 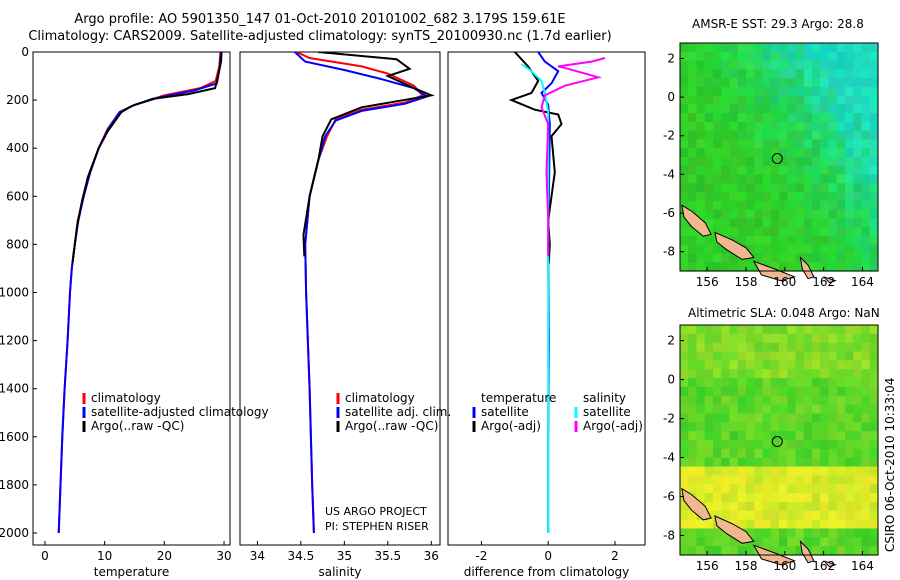 What do you see at coordinates (734, 529) in the screenshot?
I see `island-shape` at bounding box center [734, 529].